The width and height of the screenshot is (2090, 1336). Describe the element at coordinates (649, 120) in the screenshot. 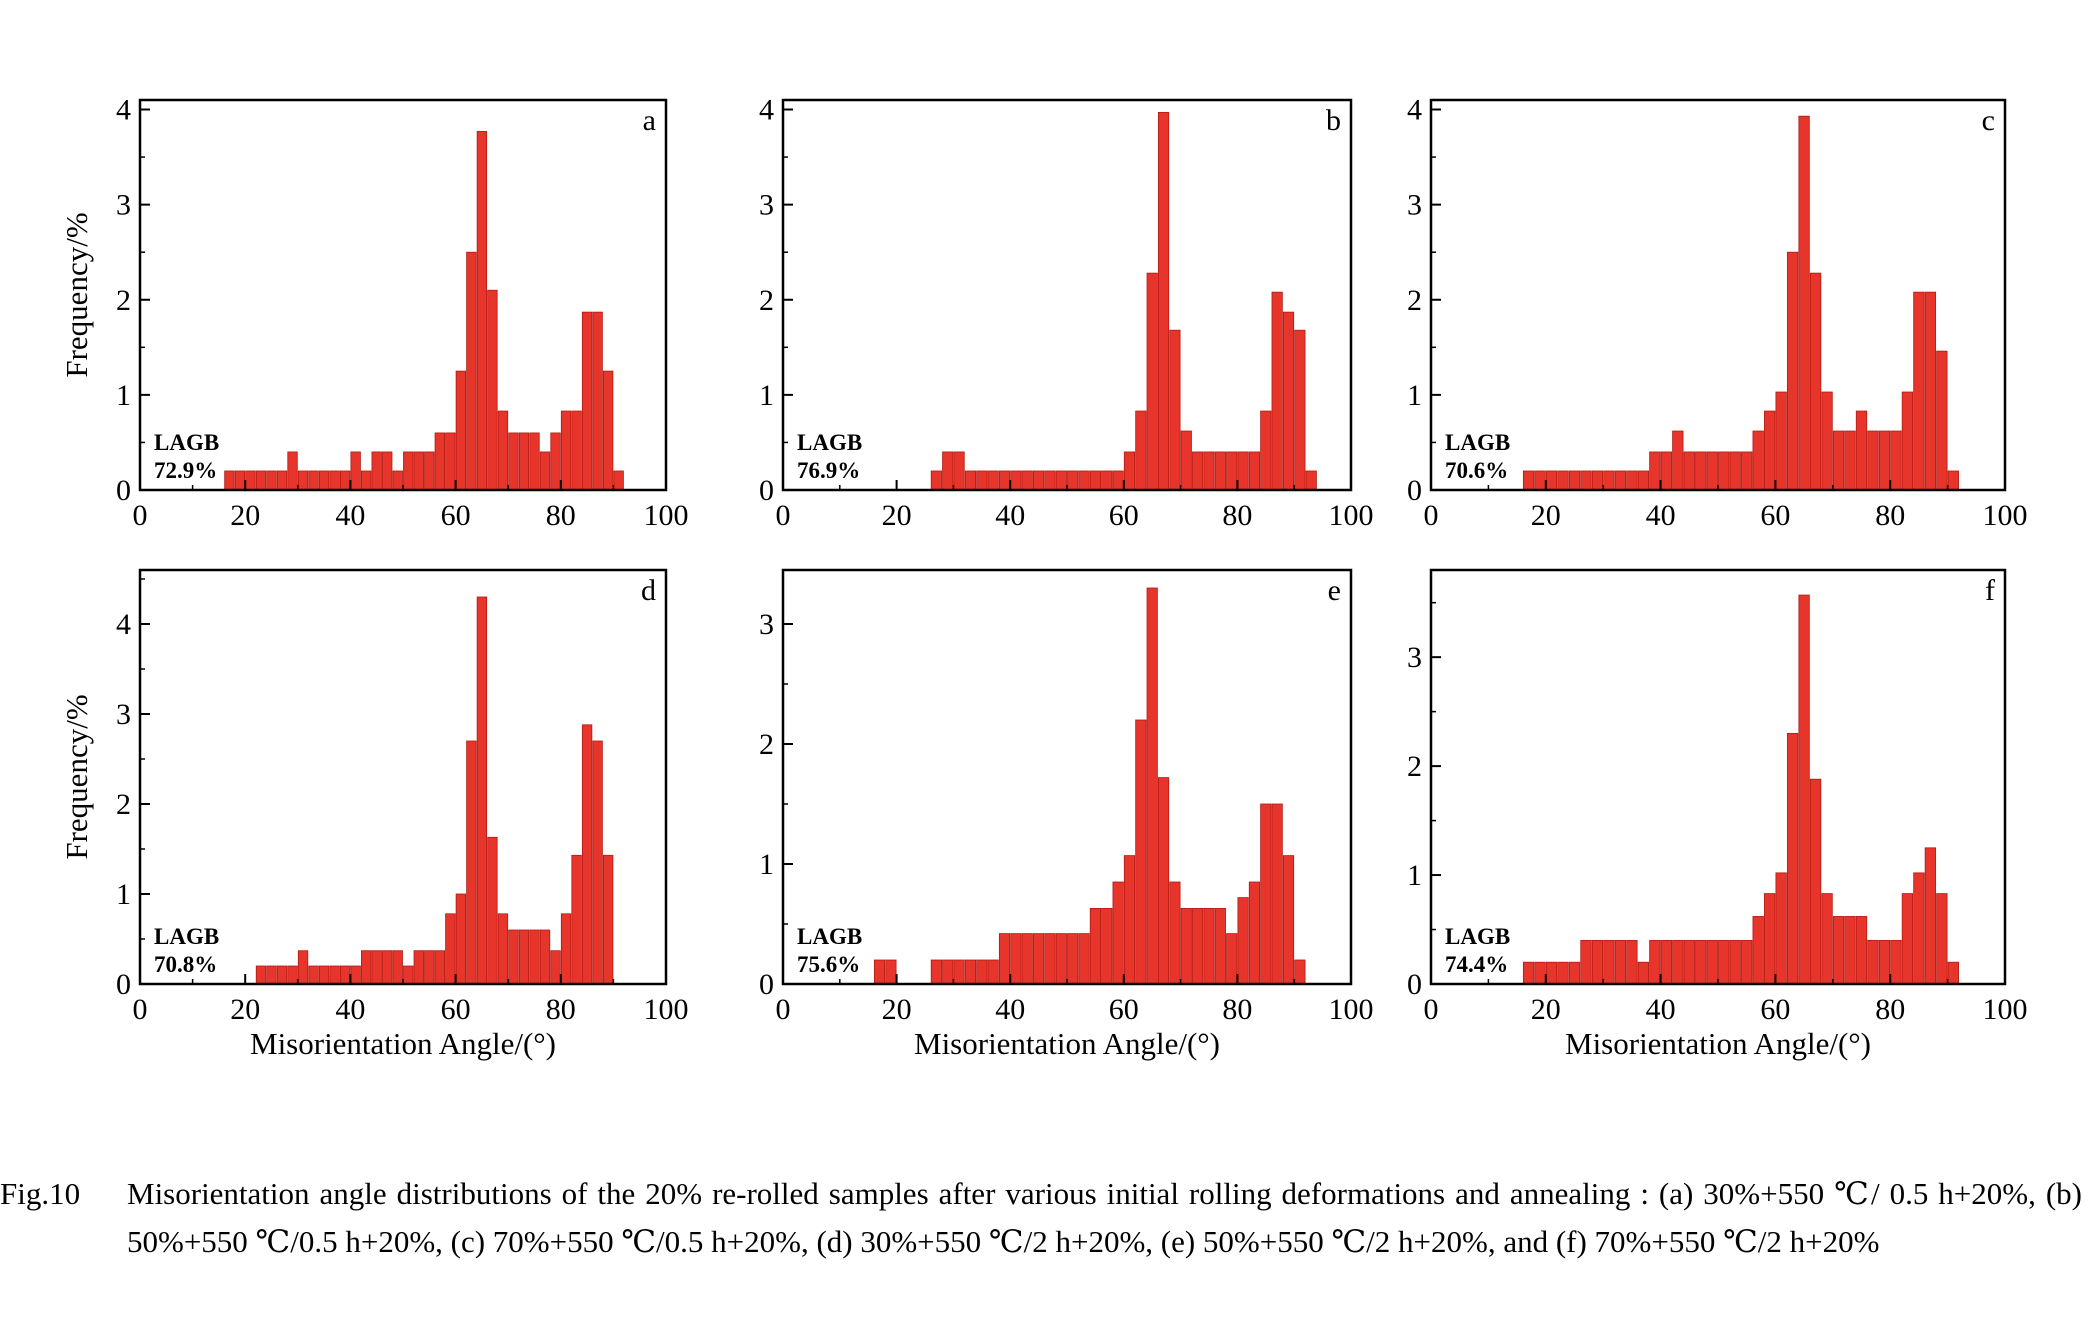

I see `panel-label: a` at that location.